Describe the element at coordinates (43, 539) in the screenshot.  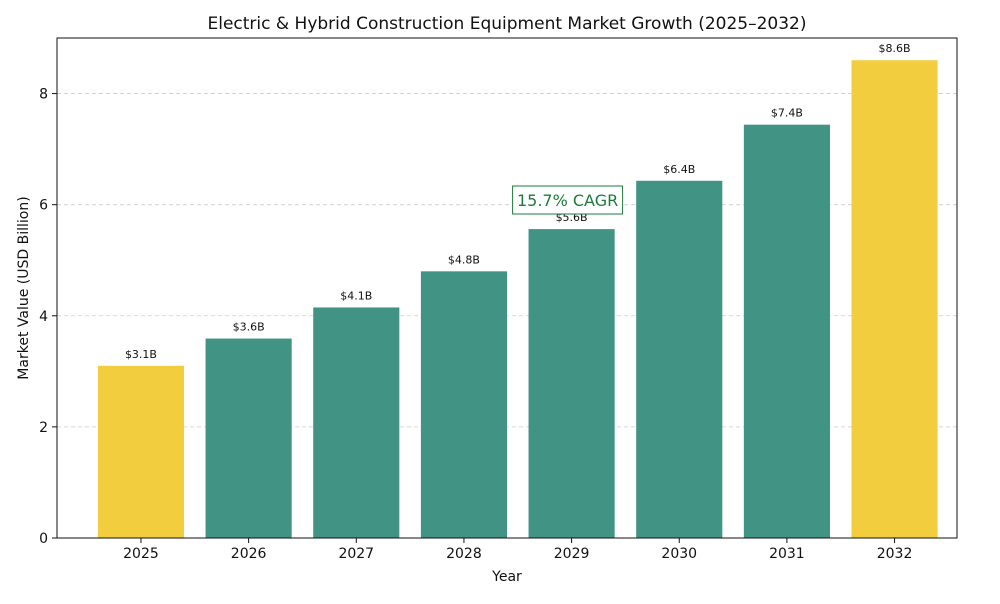
I see `y-tick-label: 0` at that location.